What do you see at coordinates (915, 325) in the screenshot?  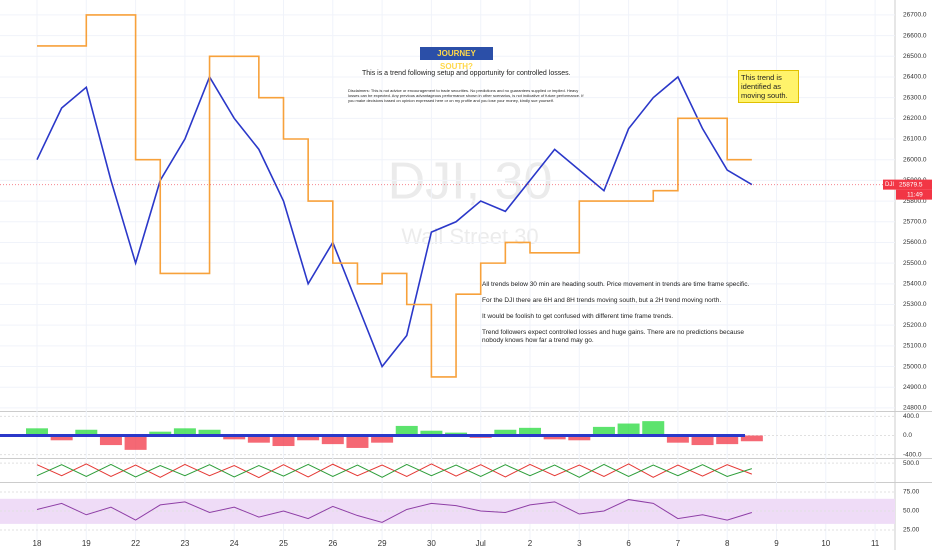 I see `y-tick-label: 25200.0` at bounding box center [915, 325].